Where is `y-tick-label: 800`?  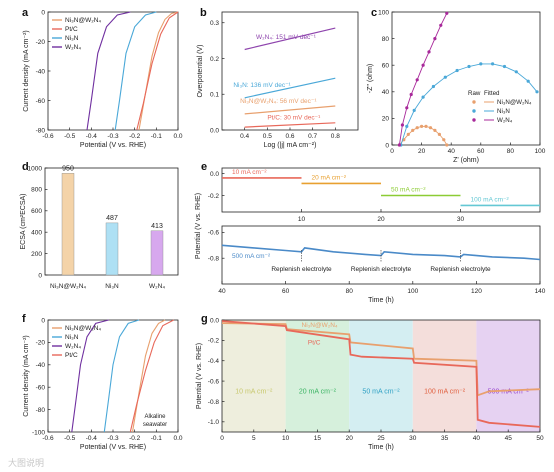
y-tick-label: 800 is located at coordinates (36, 190).